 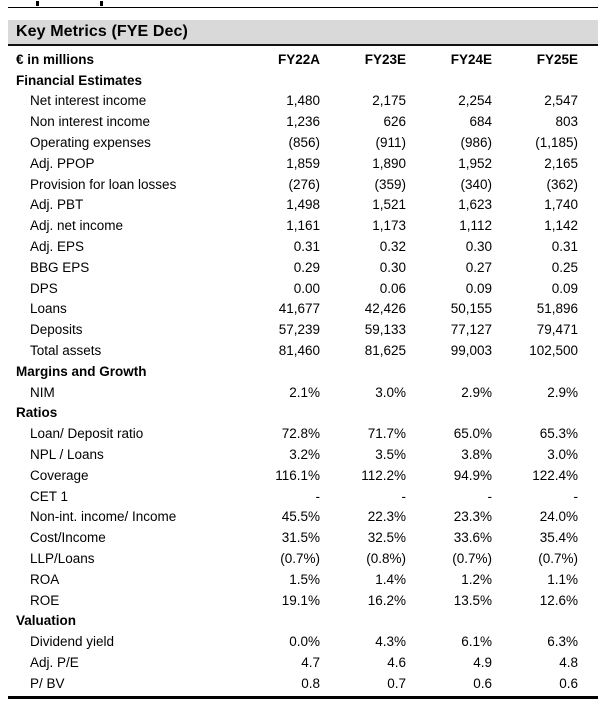 I want to click on cell-value: 2.1%, so click(x=304, y=392).